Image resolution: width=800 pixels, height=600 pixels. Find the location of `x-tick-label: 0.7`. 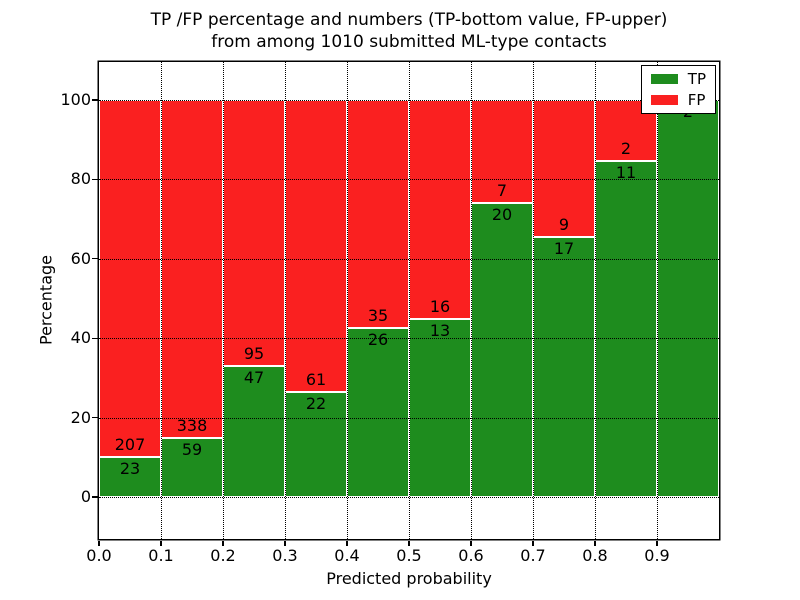

x-tick-label: 0.7 is located at coordinates (533, 555).